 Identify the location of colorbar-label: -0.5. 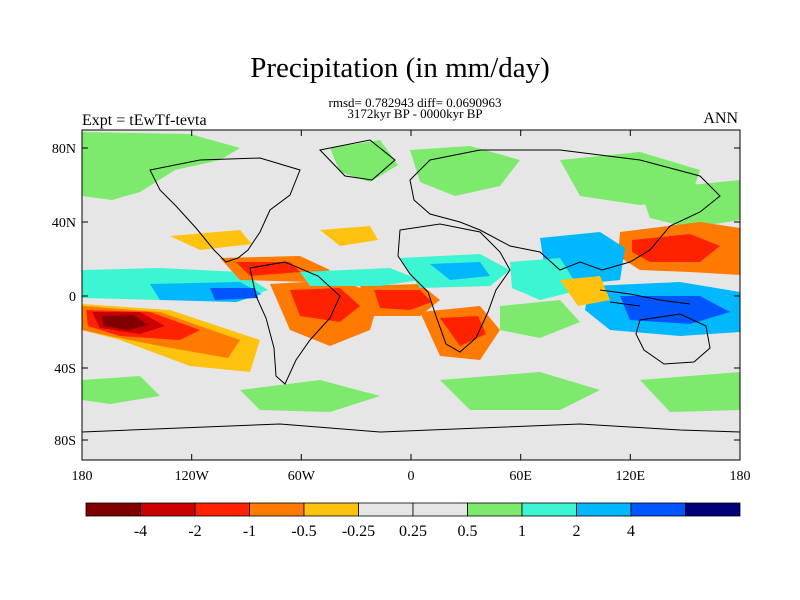
(303, 531).